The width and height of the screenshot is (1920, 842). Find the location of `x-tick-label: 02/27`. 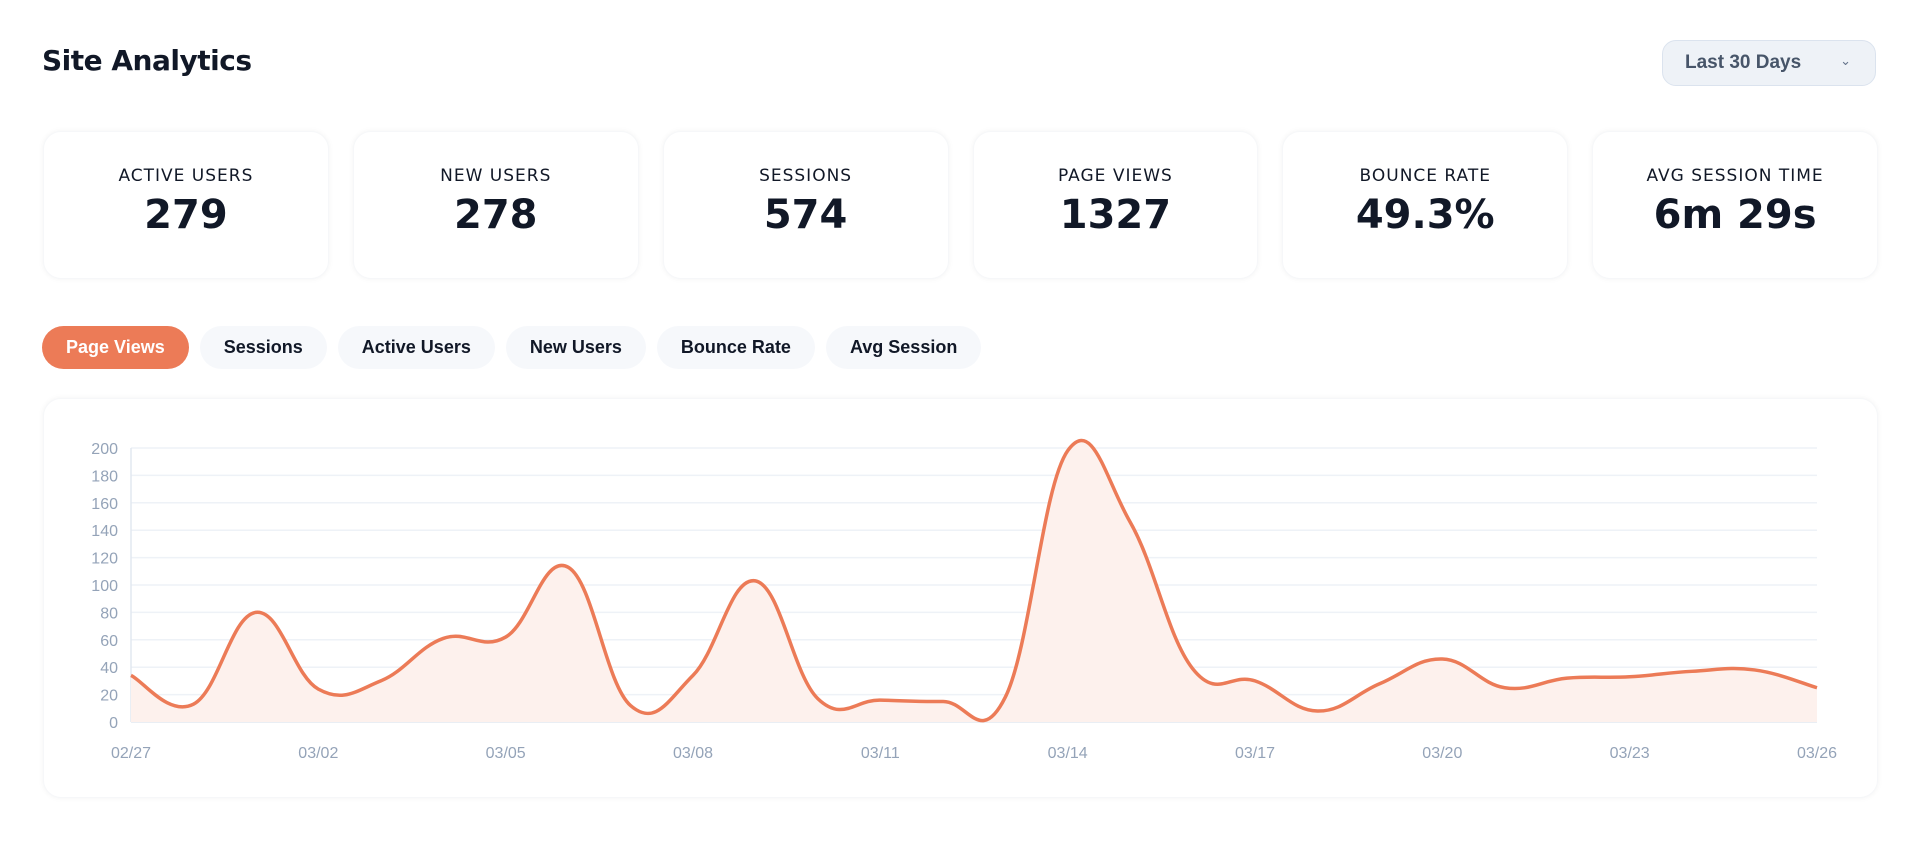

x-tick-label: 02/27 is located at coordinates (131, 753).